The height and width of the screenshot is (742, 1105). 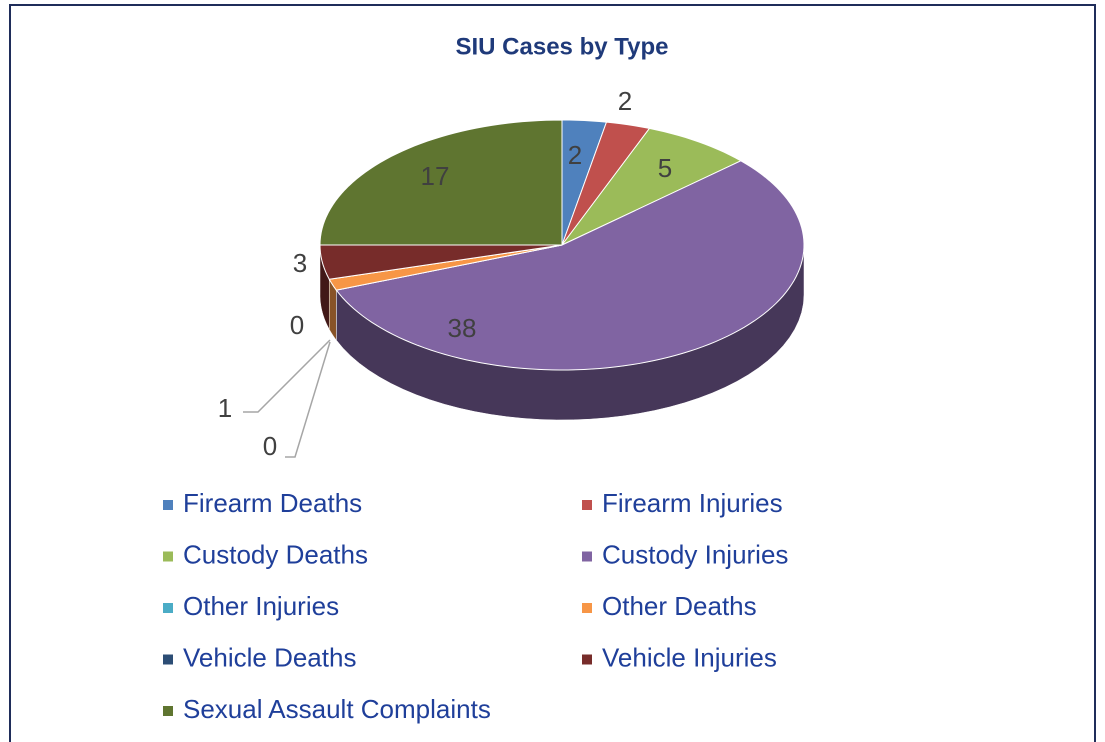 What do you see at coordinates (665, 168) in the screenshot?
I see `data-label: 5` at bounding box center [665, 168].